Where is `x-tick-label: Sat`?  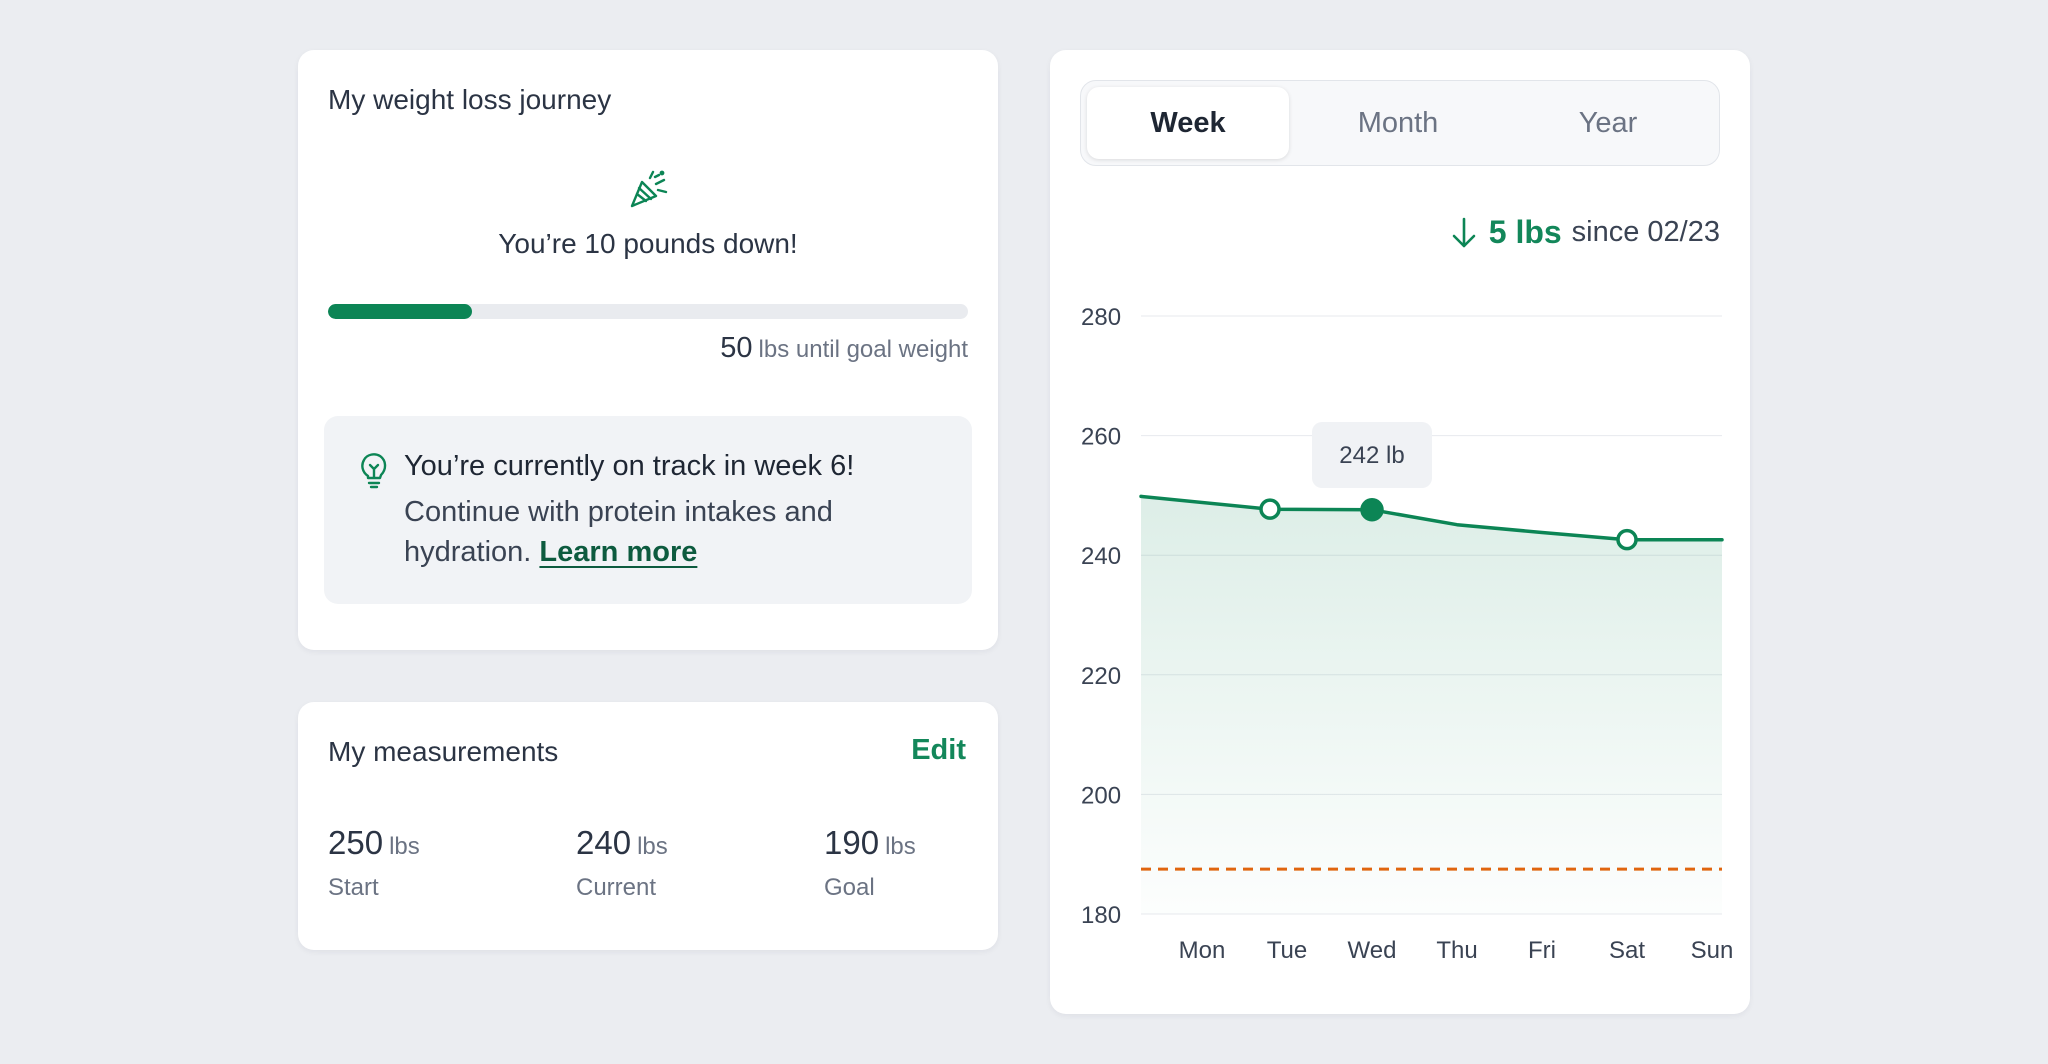
x-tick-label: Sat is located at coordinates (1627, 950).